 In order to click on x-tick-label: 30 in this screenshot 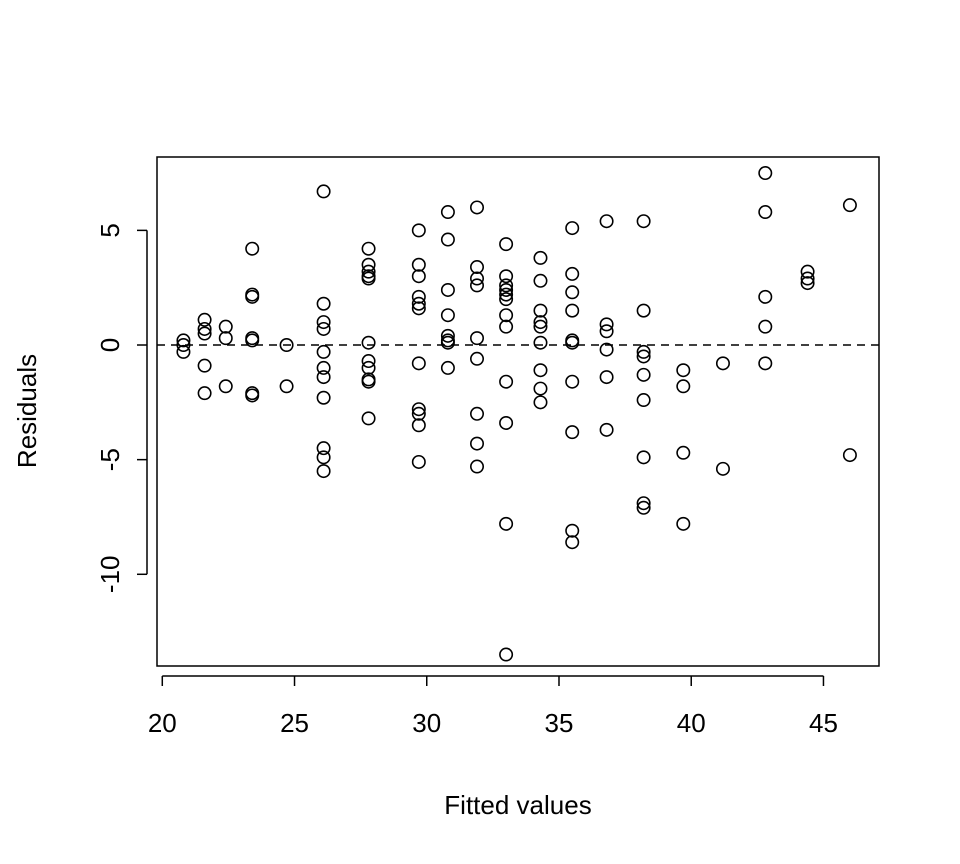, I will do `click(426, 723)`.